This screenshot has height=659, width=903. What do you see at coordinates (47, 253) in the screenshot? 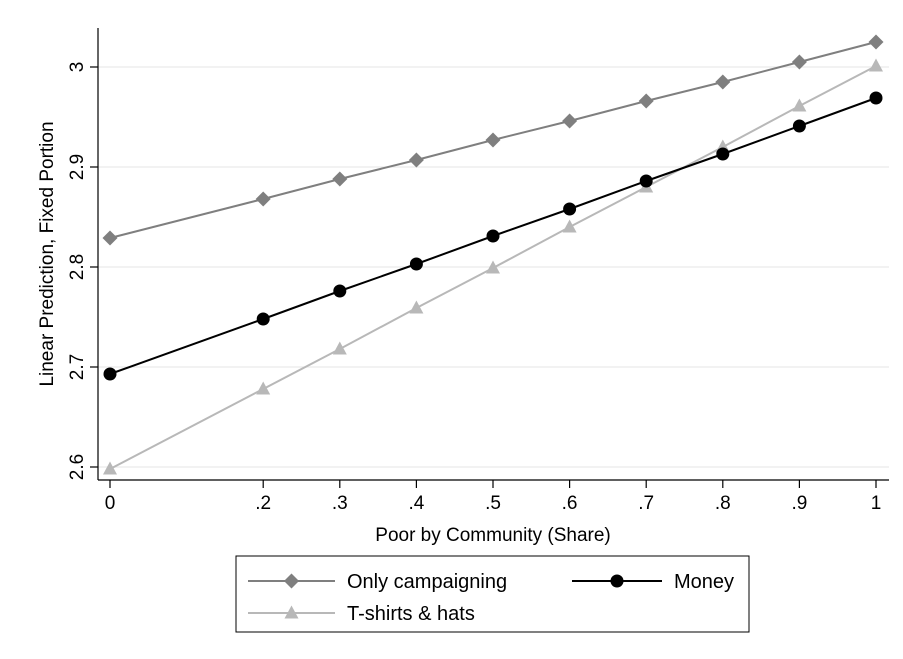
I see `y-axis-title: Linear Prediction, Fixed Portion` at bounding box center [47, 253].